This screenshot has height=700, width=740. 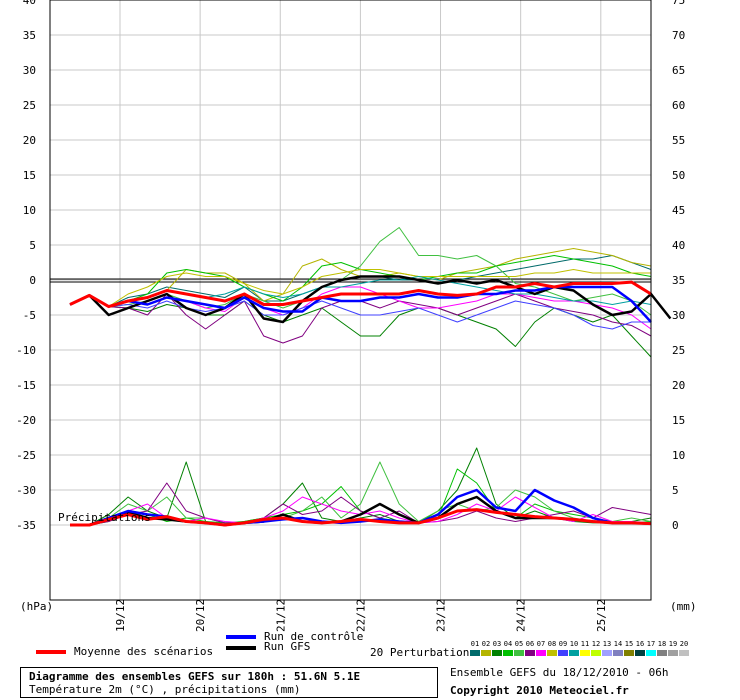 What do you see at coordinates (678, 280) in the screenshot?
I see `right-tick-label: 35` at bounding box center [678, 280].